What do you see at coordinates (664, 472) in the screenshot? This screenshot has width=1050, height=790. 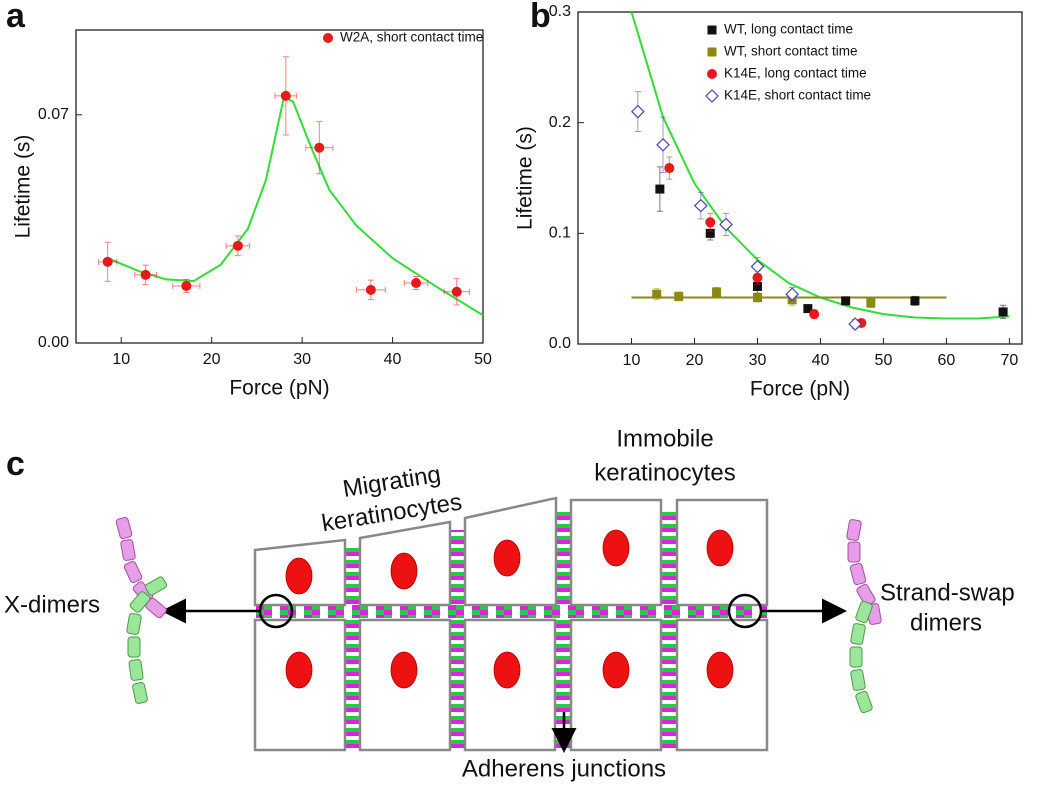 I see `diagram-label: keratinocytes` at bounding box center [664, 472].